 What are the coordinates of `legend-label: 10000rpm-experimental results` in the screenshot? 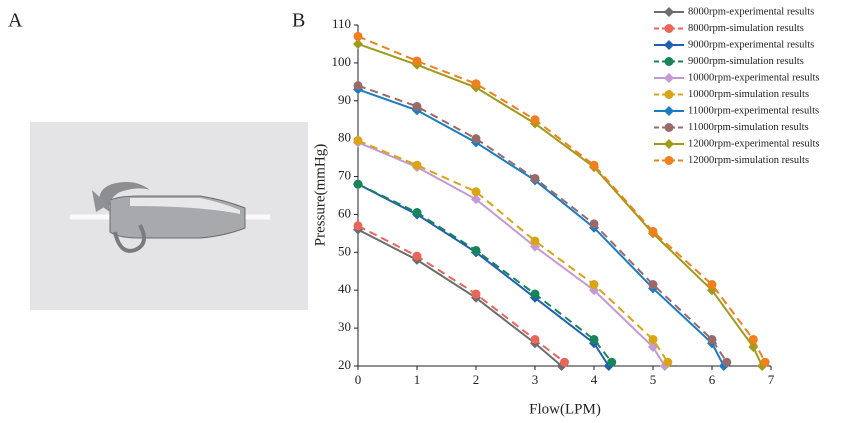 It's located at (754, 77).